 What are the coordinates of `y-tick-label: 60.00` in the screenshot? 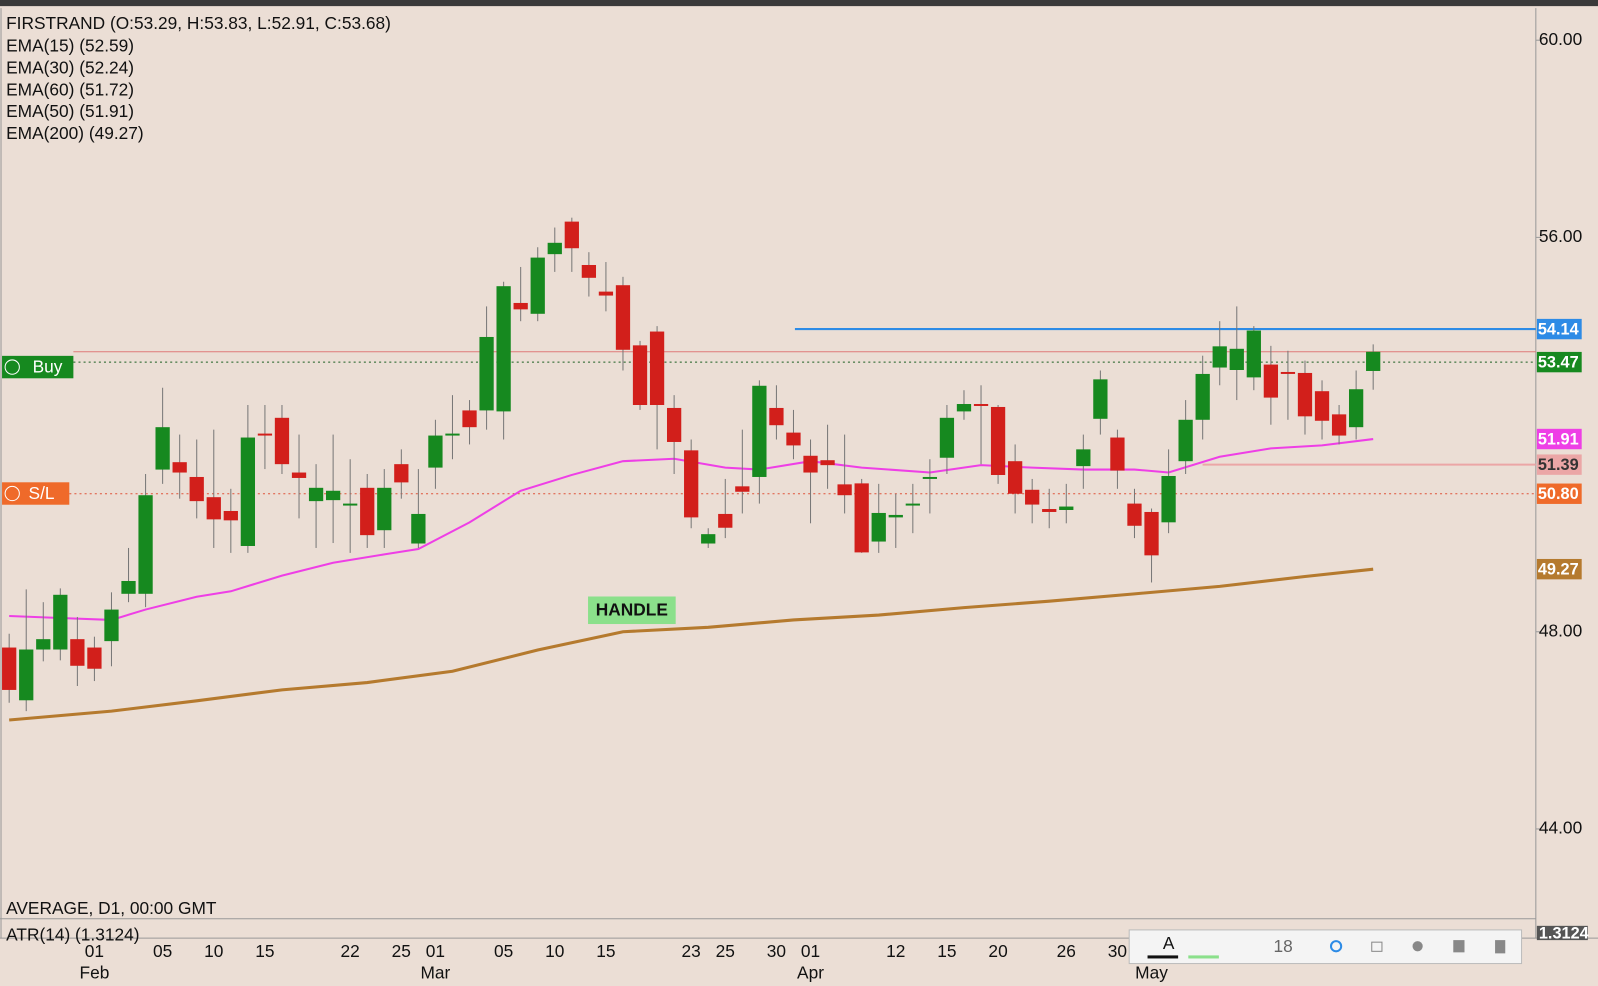 It's located at (1560, 39).